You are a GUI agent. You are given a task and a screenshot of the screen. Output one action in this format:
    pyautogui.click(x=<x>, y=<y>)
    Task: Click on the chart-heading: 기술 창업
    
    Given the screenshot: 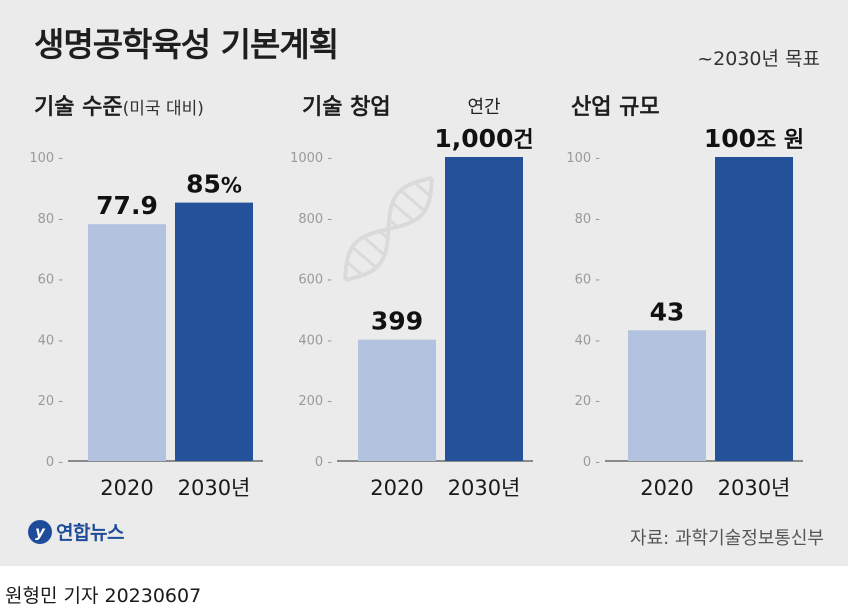 What is the action you would take?
    pyautogui.click(x=346, y=107)
    